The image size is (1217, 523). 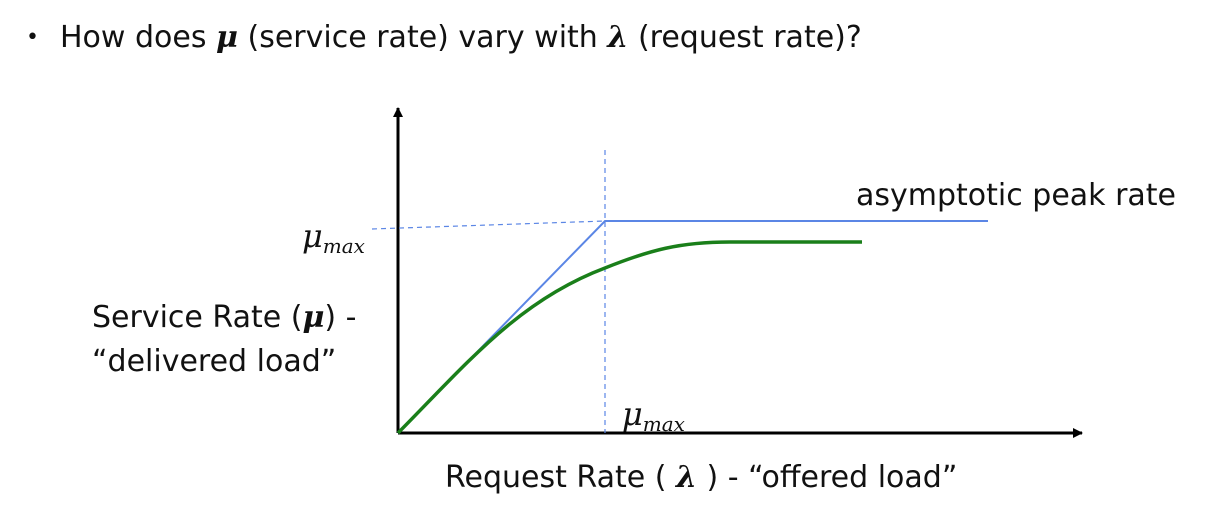 I want to click on y-marker-mu: μ, so click(x=312, y=236).